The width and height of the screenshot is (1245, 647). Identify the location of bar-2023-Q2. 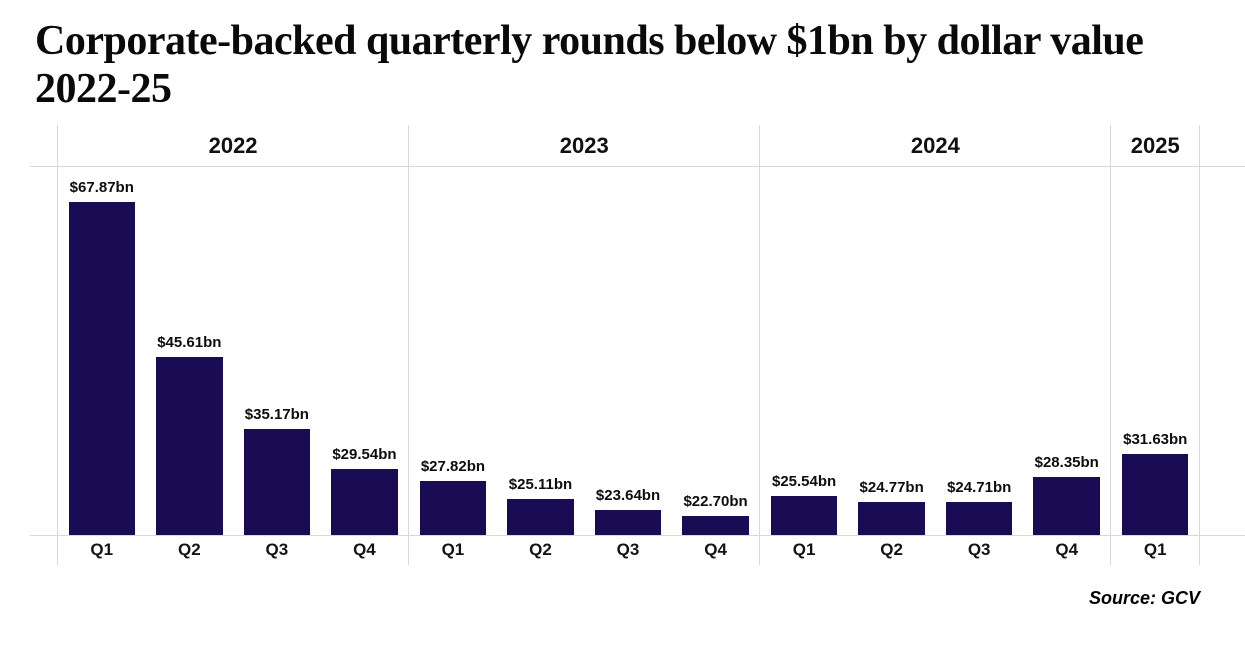
(540, 517).